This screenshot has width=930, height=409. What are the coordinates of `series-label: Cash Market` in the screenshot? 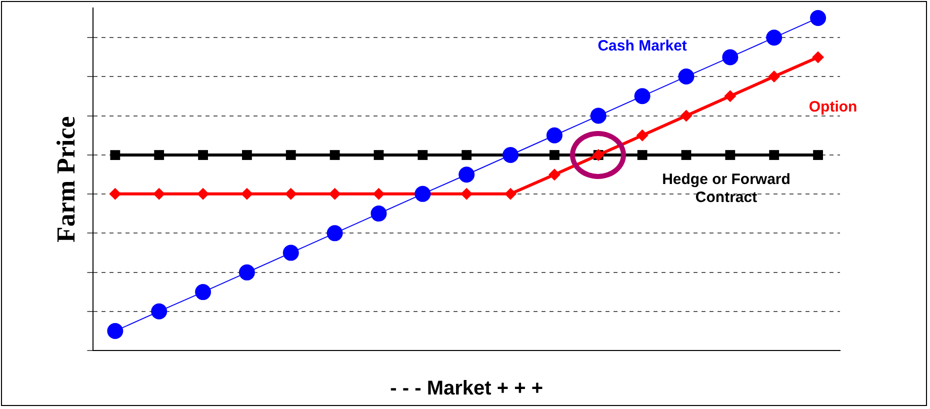 It's located at (642, 45).